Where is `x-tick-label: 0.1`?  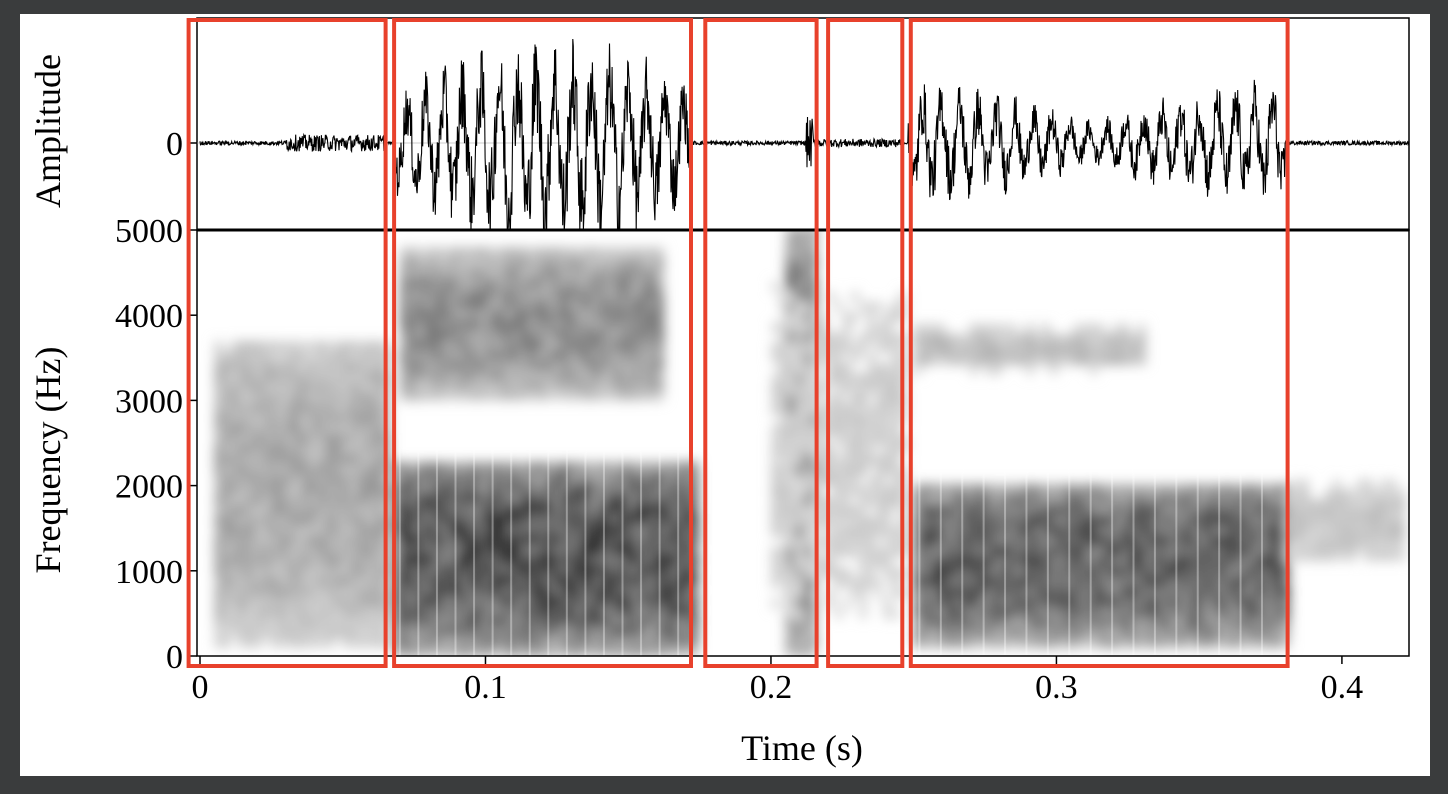
x-tick-label: 0.1 is located at coordinates (485, 687).